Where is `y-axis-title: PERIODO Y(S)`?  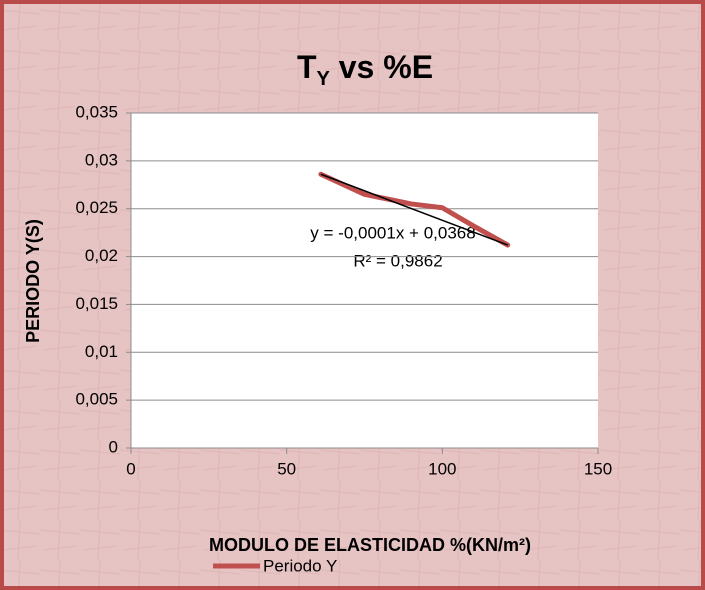 y-axis-title: PERIODO Y(S) is located at coordinates (33, 281).